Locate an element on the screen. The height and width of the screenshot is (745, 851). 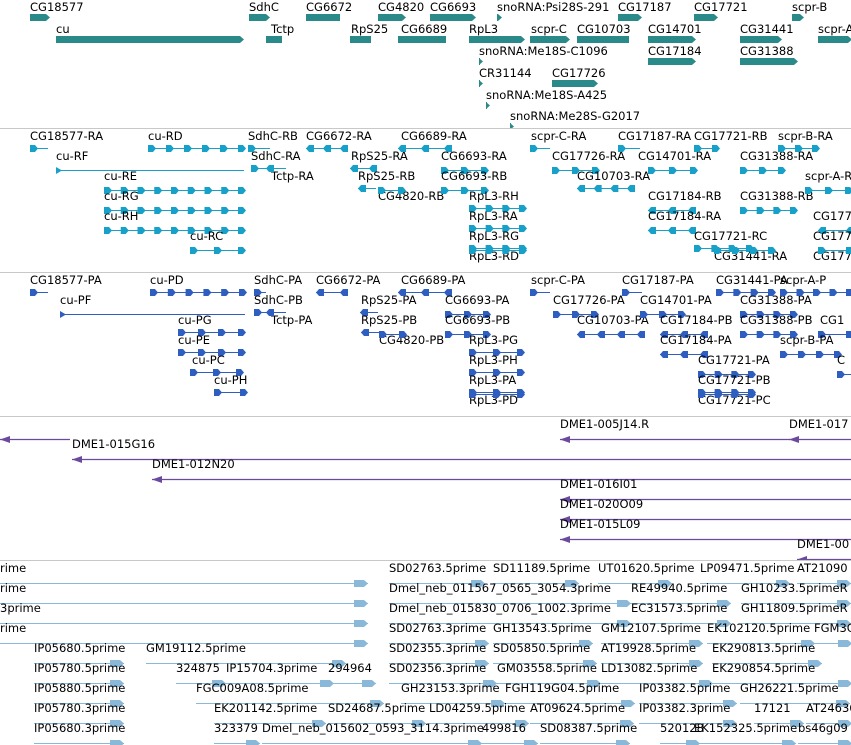
ests-glyph-re49940-5prime is located at coordinates (681, 603).